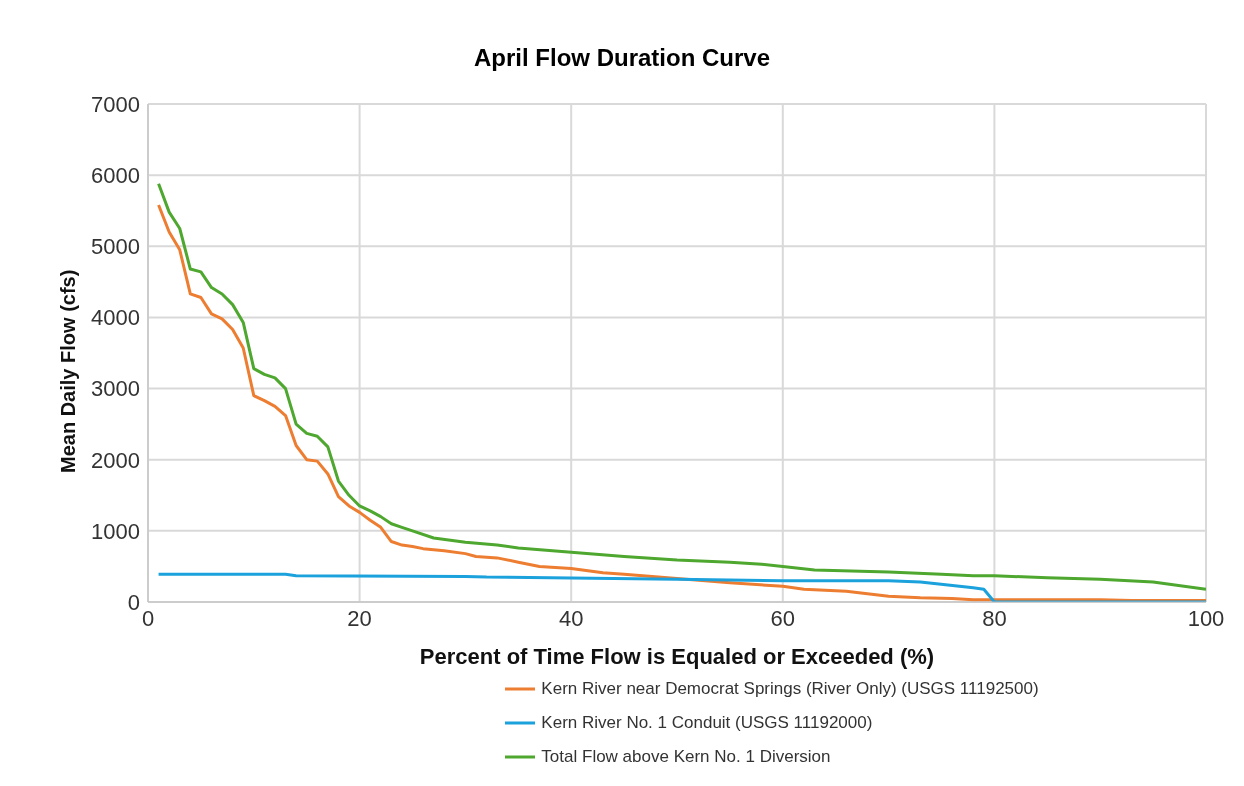 The width and height of the screenshot is (1244, 786). What do you see at coordinates (994, 618) in the screenshot?
I see `x-tick-label: 80` at bounding box center [994, 618].